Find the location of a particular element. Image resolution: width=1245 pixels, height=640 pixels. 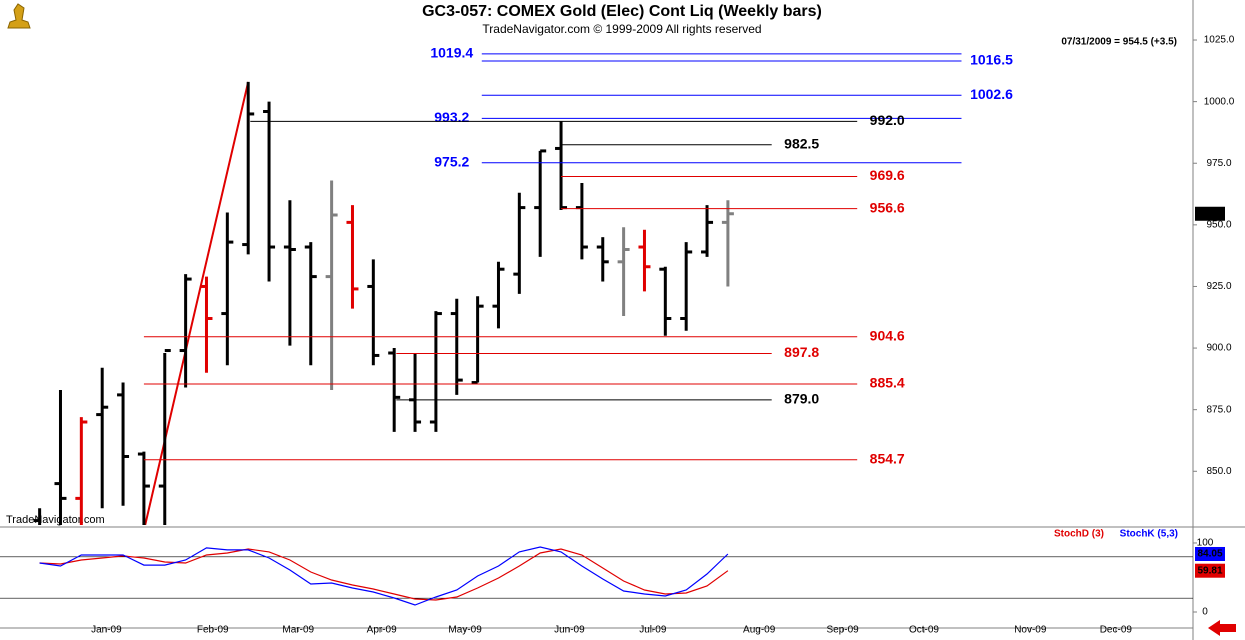

logo is located at coordinates (19, 16).